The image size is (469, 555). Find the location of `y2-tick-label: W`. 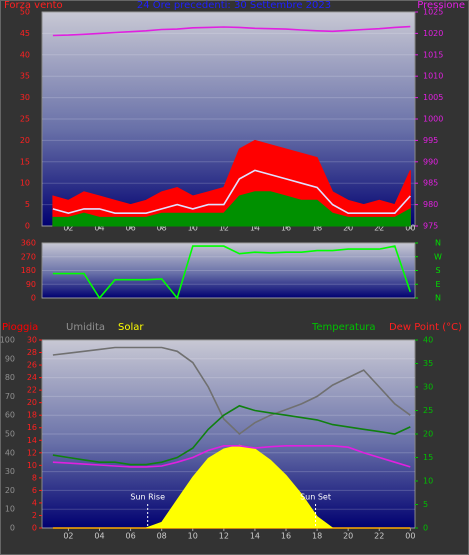

y2-tick-label: W is located at coordinates (438, 256).